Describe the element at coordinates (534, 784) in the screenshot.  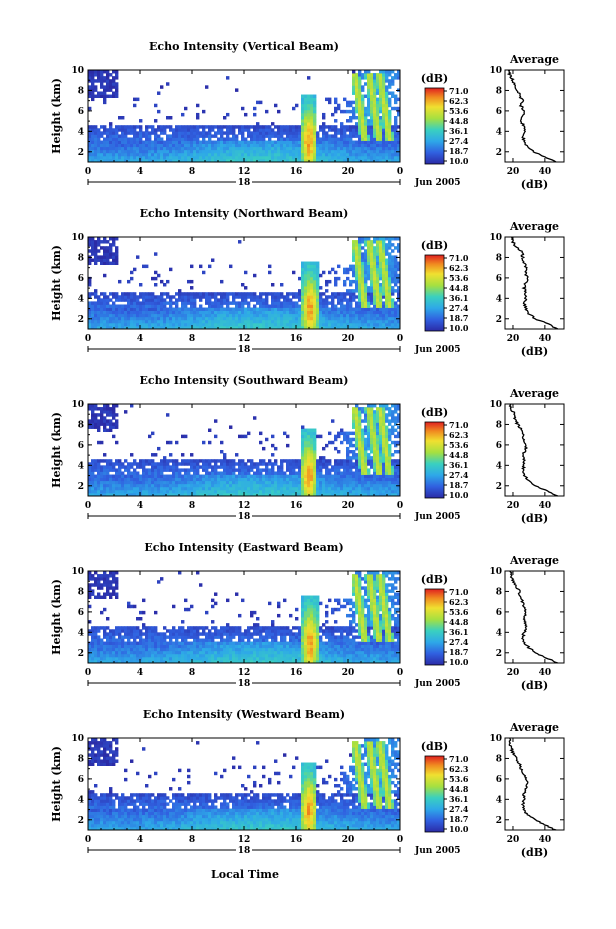
I see `average-frame` at that location.